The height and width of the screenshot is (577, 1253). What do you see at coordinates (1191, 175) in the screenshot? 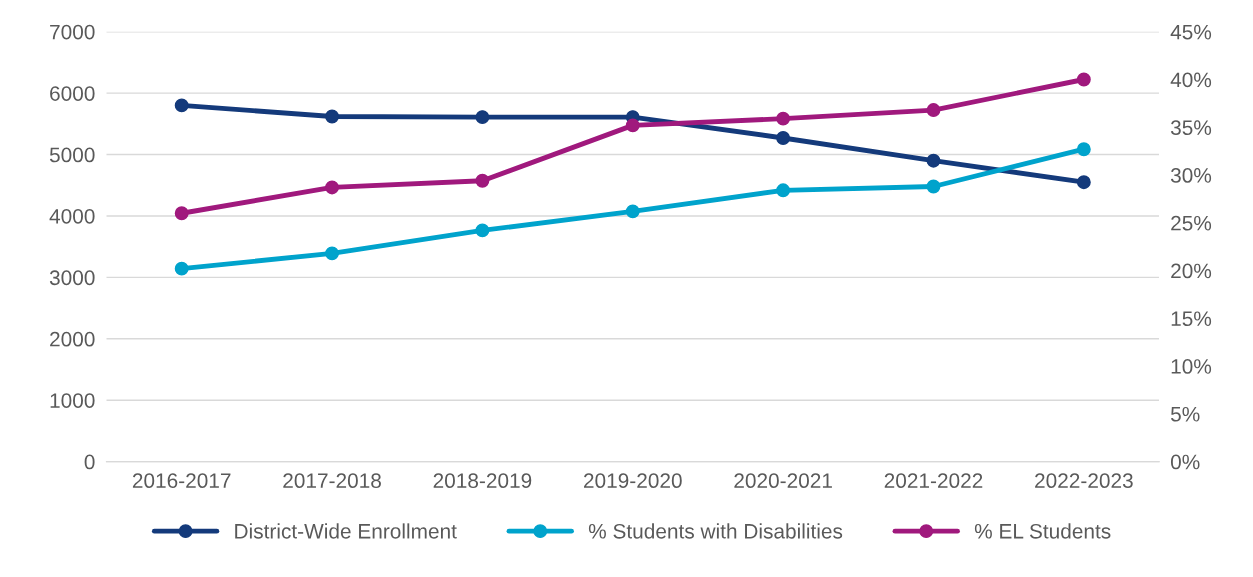
I see `y2-tick-label: 30%` at bounding box center [1191, 175].